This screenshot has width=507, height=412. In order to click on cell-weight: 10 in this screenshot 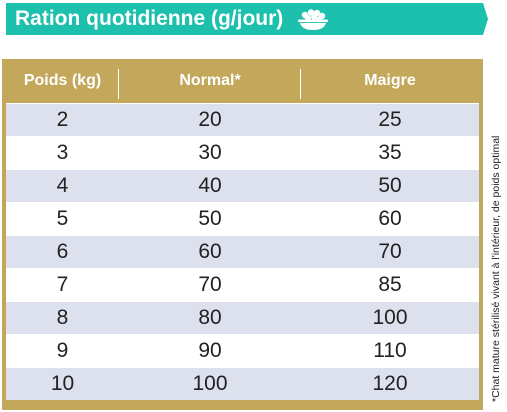, I will do `click(62, 383)`.